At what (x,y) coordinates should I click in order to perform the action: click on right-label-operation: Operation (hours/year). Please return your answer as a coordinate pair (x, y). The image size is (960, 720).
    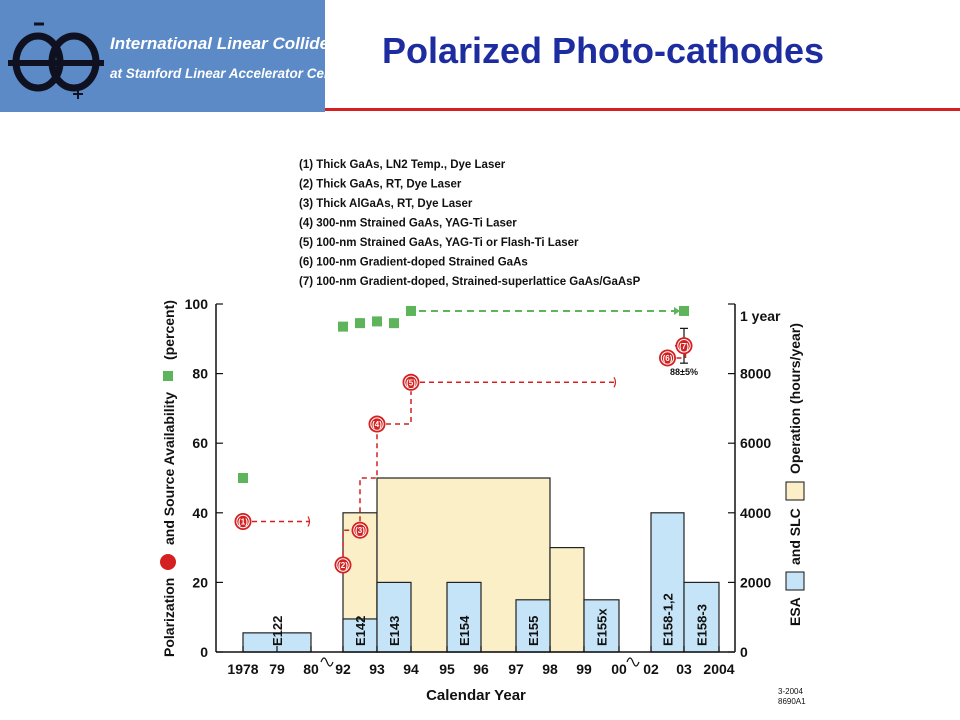
    Looking at the image, I should click on (795, 398).